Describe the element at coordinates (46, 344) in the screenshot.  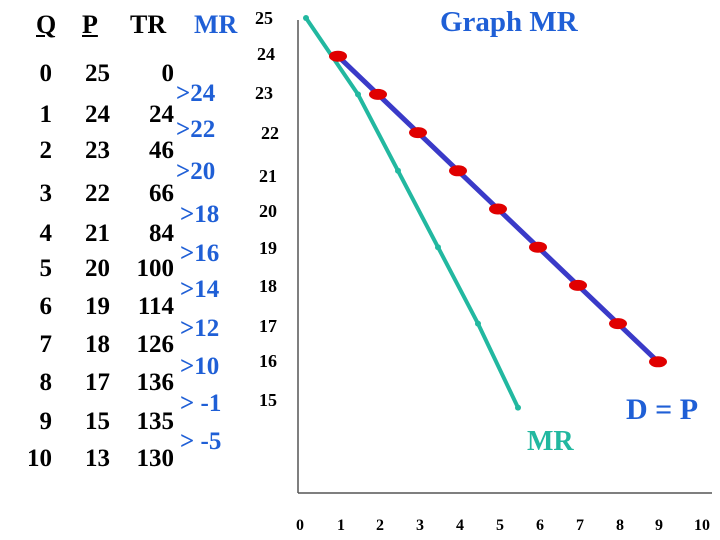
I see `cell-q: 7` at that location.